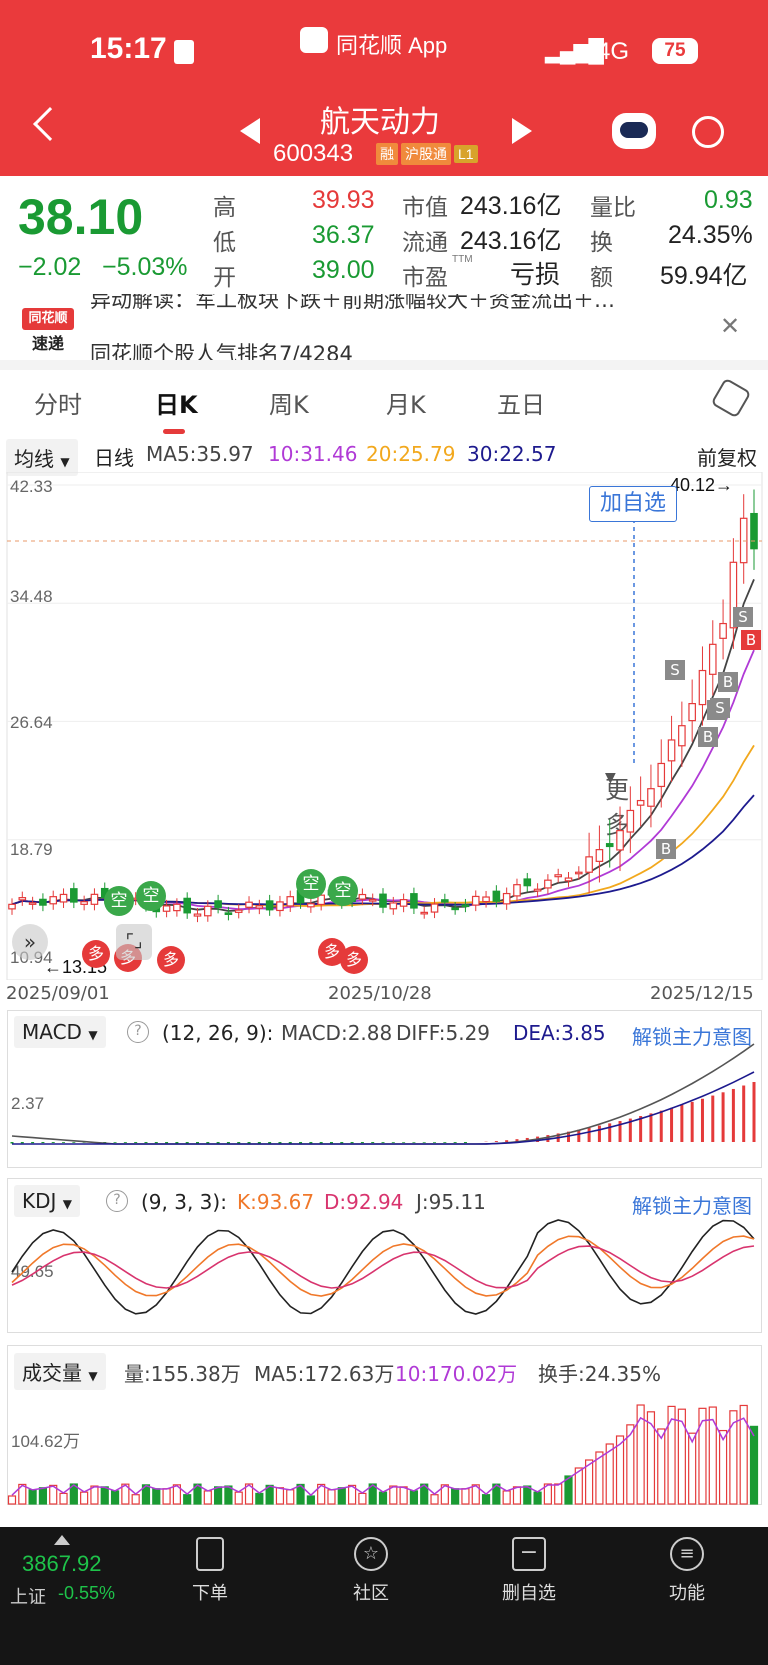 The width and height of the screenshot is (768, 1665). I want to click on functions-button: ≡ 功能, so click(687, 1566).